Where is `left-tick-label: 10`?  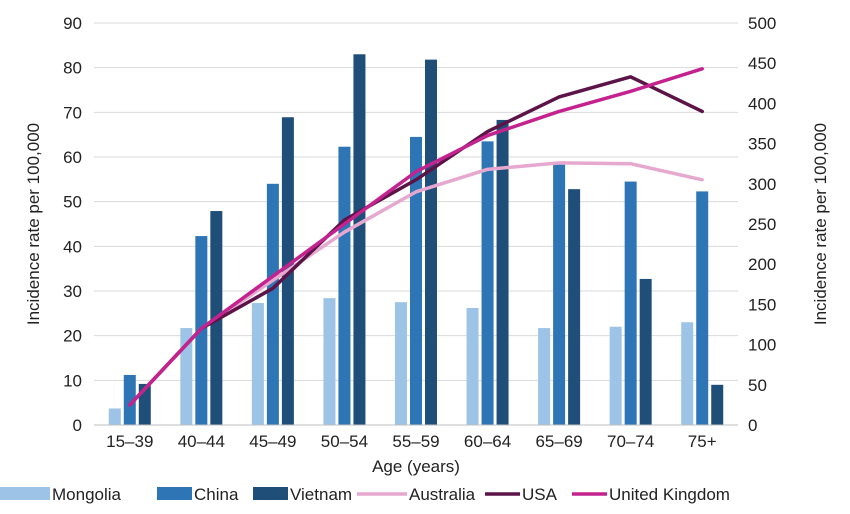 left-tick-label: 10 is located at coordinates (72, 380).